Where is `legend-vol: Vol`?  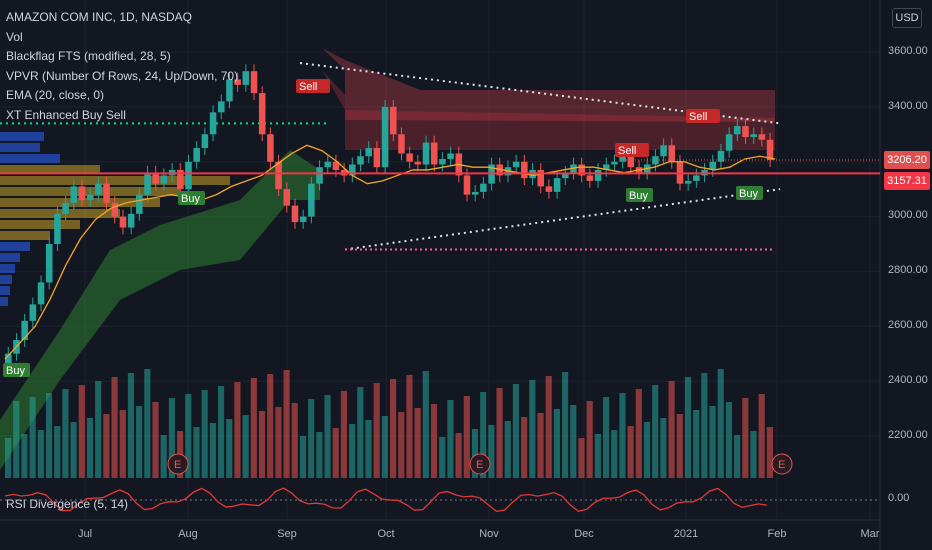
legend-vol: Vol is located at coordinates (14, 36).